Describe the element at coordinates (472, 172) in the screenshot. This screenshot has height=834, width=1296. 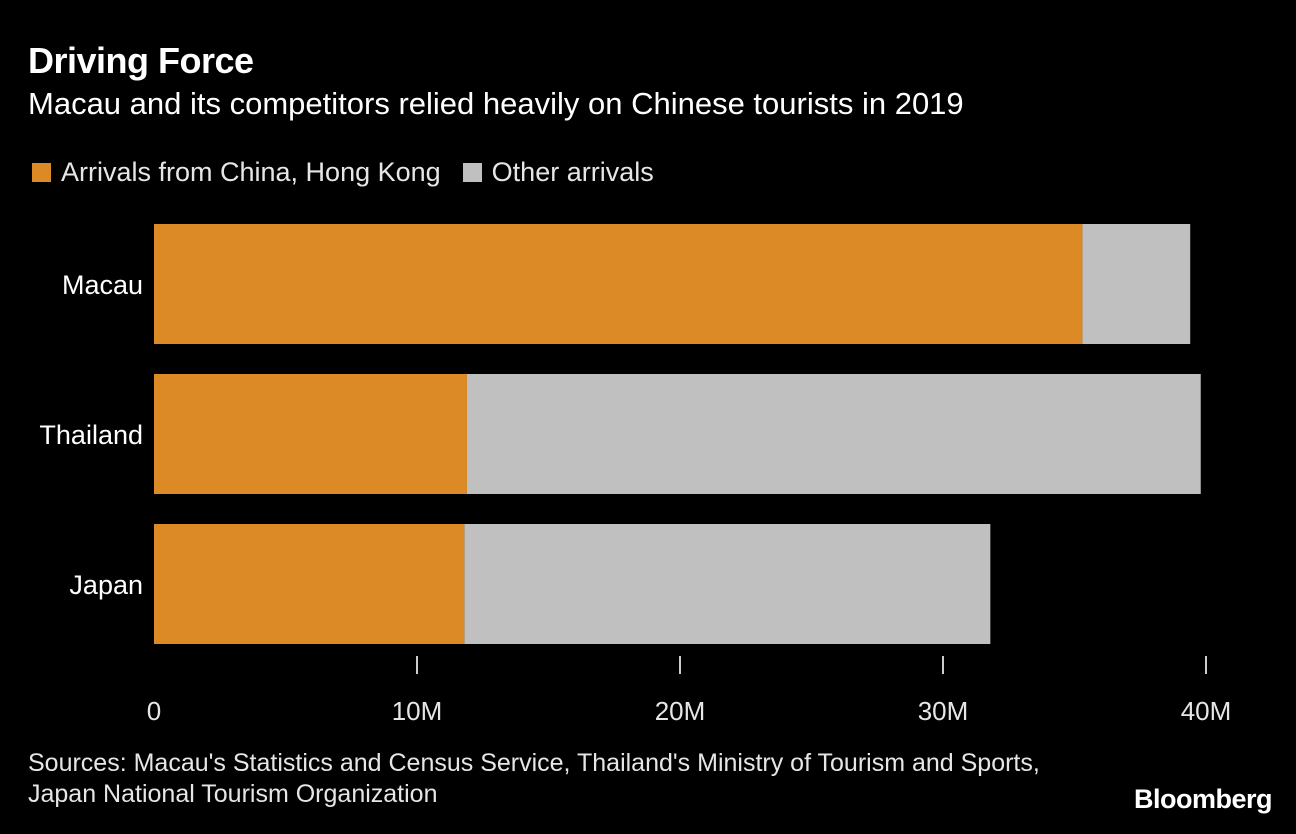
I see `legend-swatch-other` at that location.